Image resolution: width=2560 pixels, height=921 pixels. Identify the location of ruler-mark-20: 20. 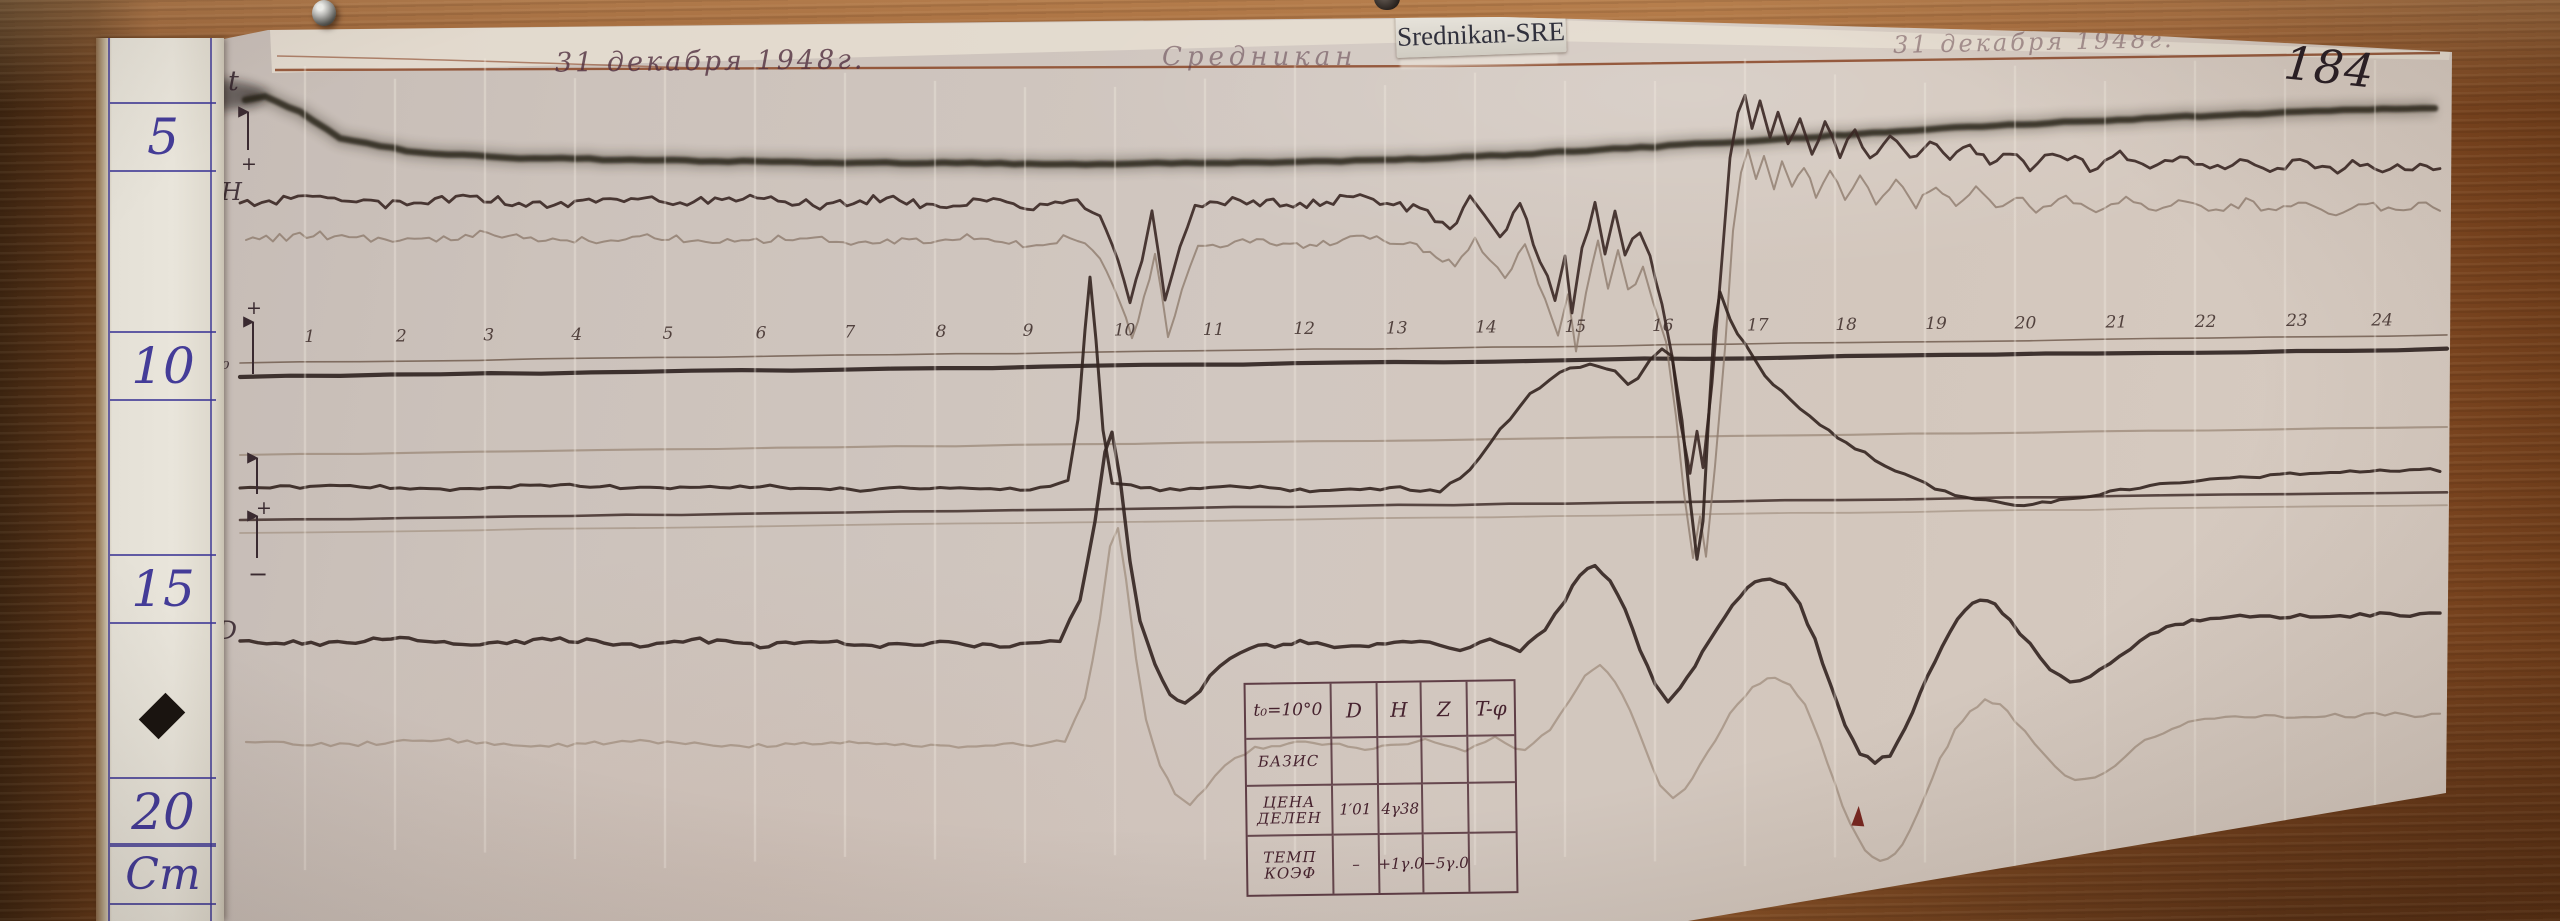
(163, 812).